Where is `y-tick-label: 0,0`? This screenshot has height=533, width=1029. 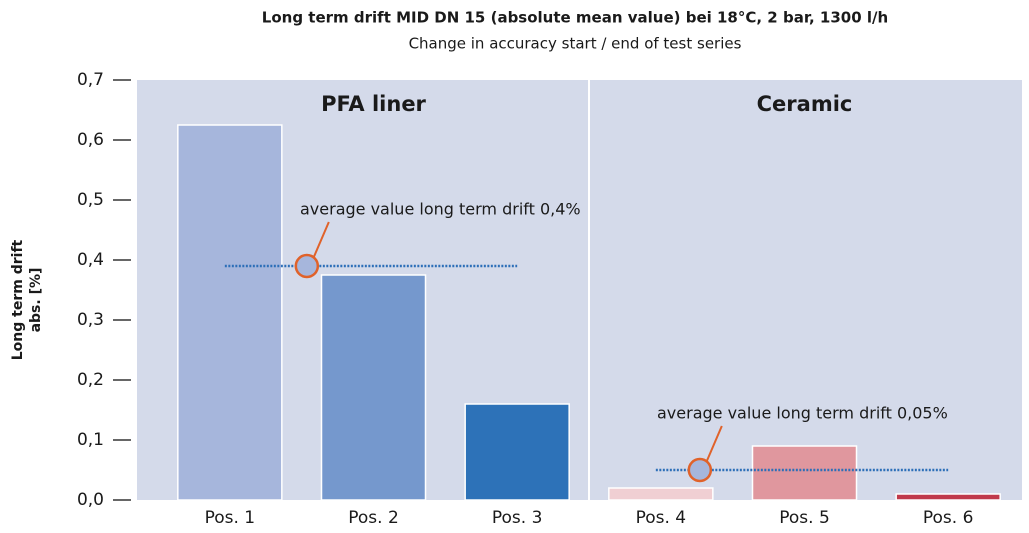 y-tick-label: 0,0 is located at coordinates (90, 500).